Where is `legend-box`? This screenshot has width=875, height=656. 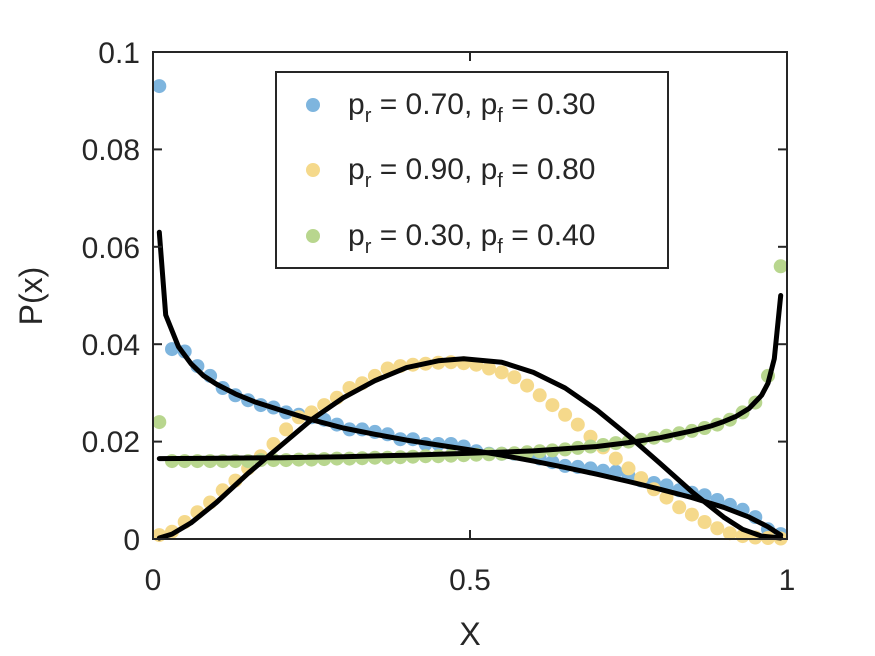
legend-box is located at coordinates (472, 170).